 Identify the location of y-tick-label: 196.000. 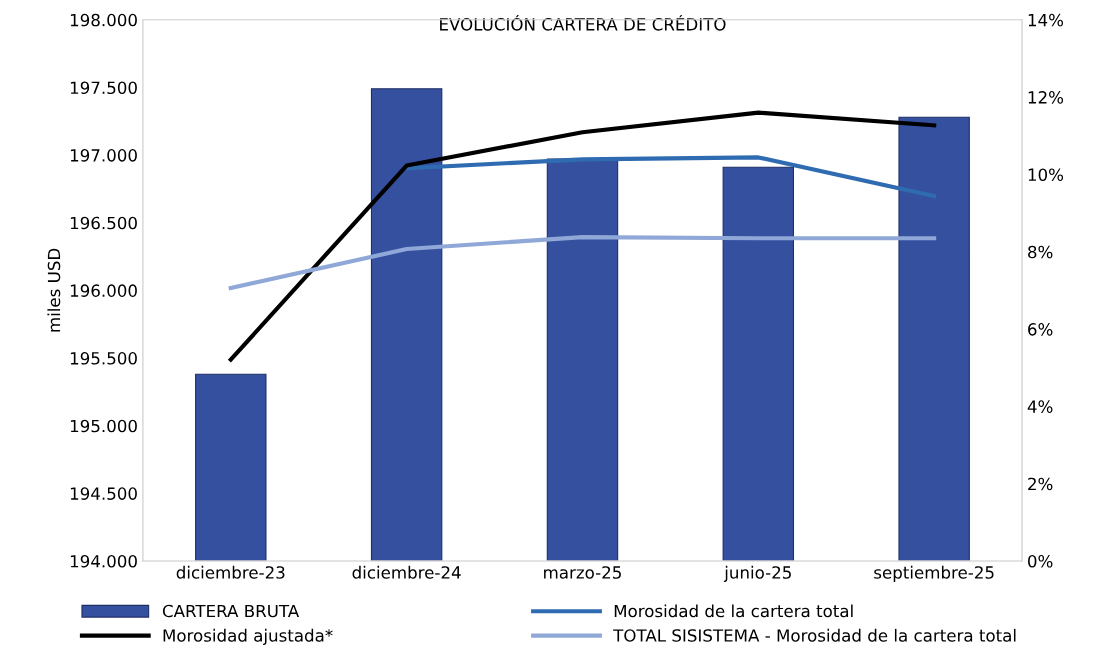
(103, 290).